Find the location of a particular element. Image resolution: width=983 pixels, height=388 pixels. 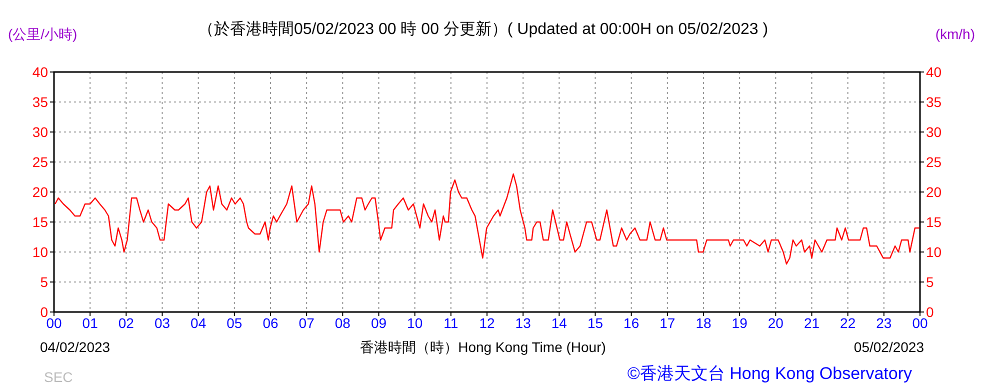

x-tick-label: 17 is located at coordinates (668, 323).